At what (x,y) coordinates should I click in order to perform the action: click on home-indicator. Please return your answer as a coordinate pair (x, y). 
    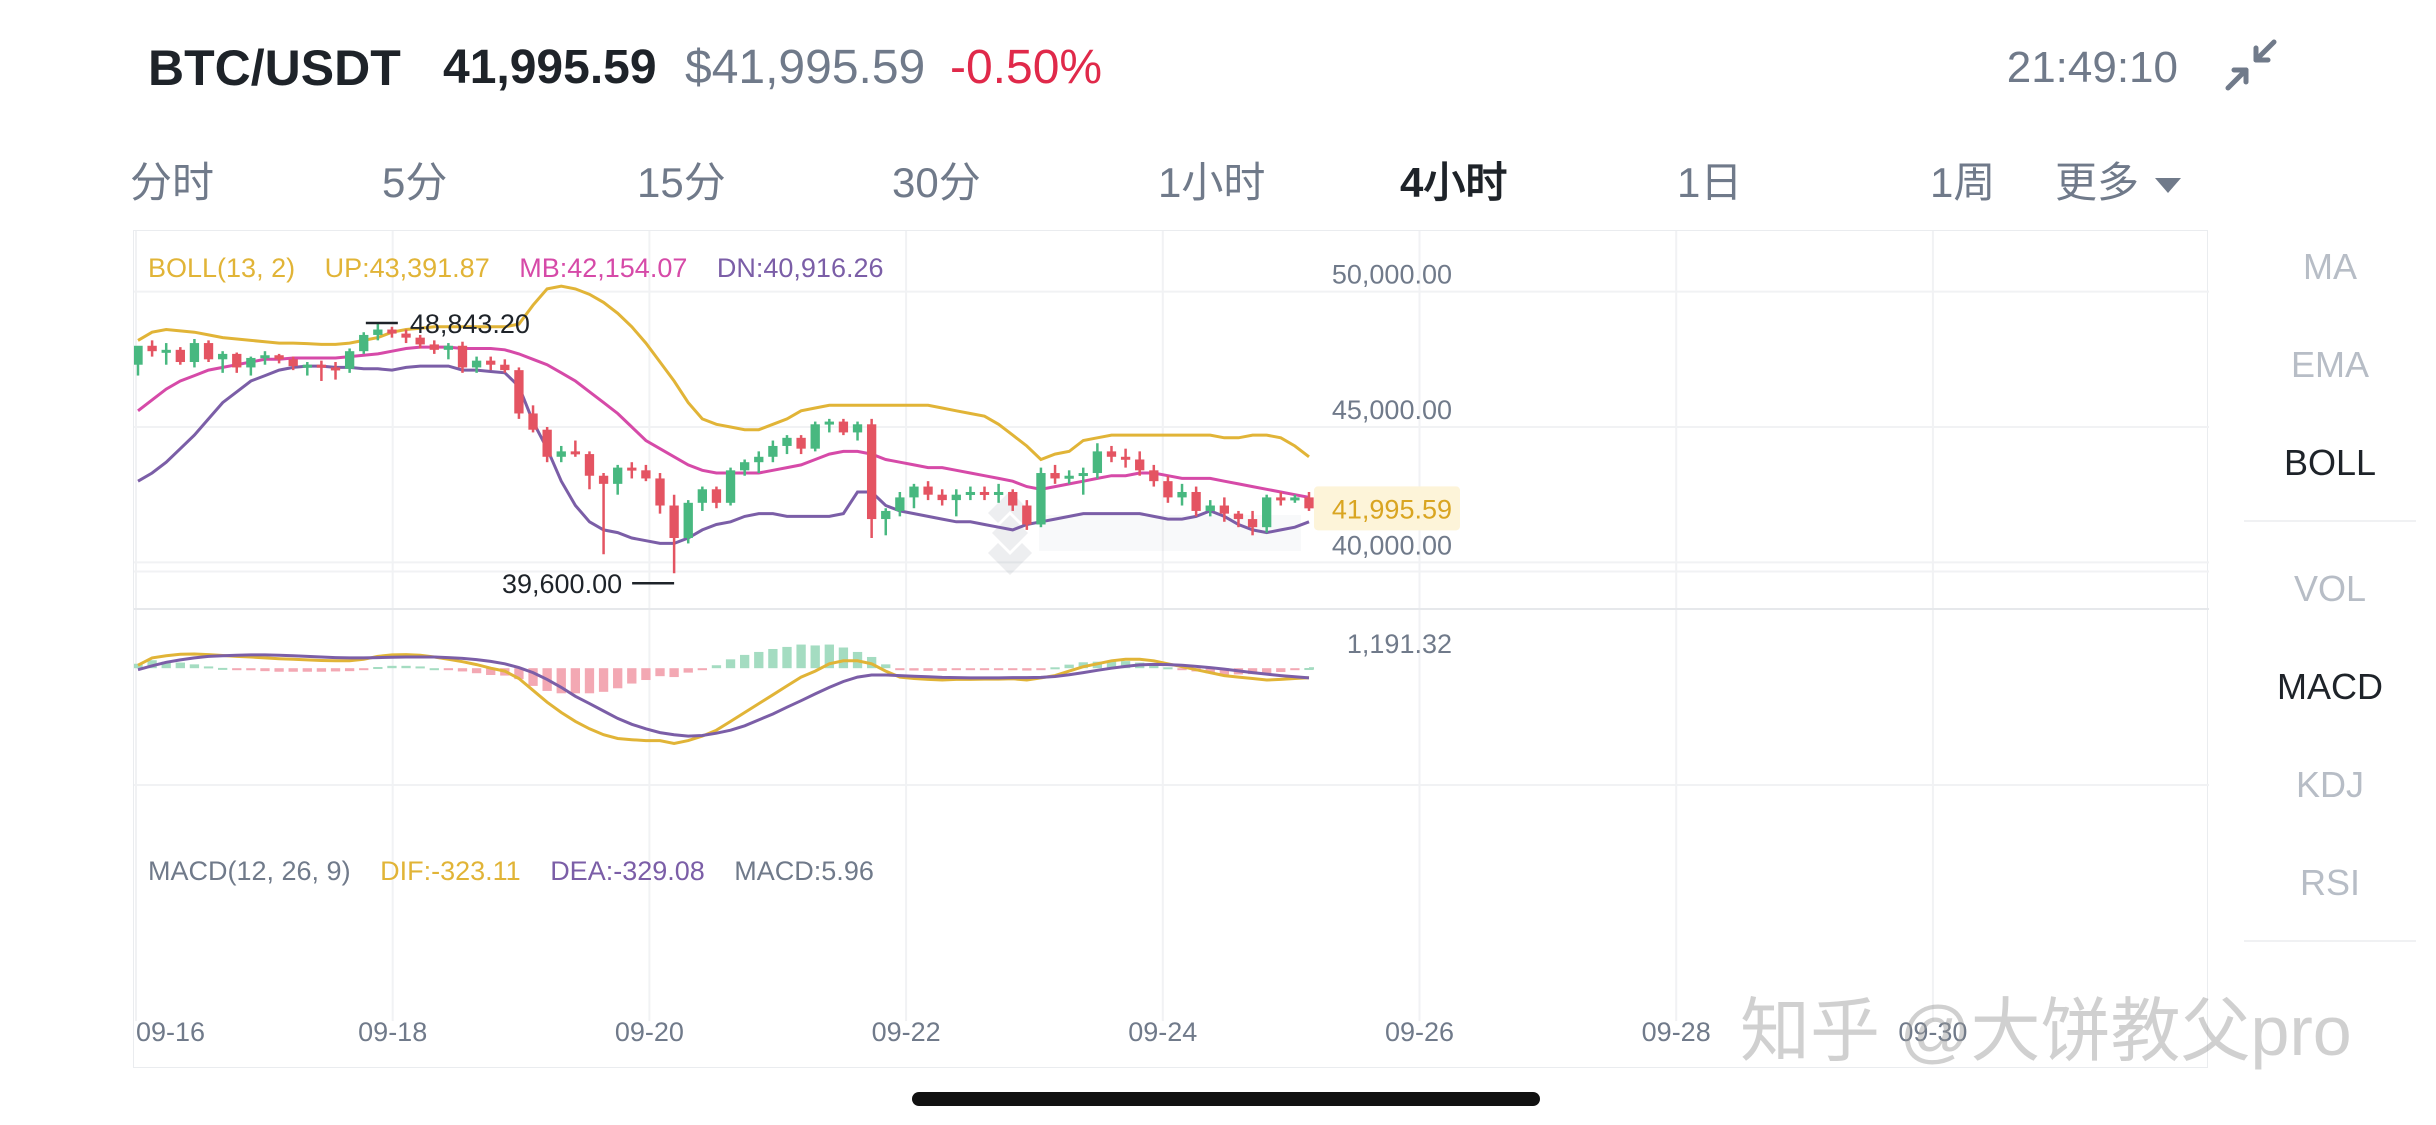
    Looking at the image, I should click on (1226, 1099).